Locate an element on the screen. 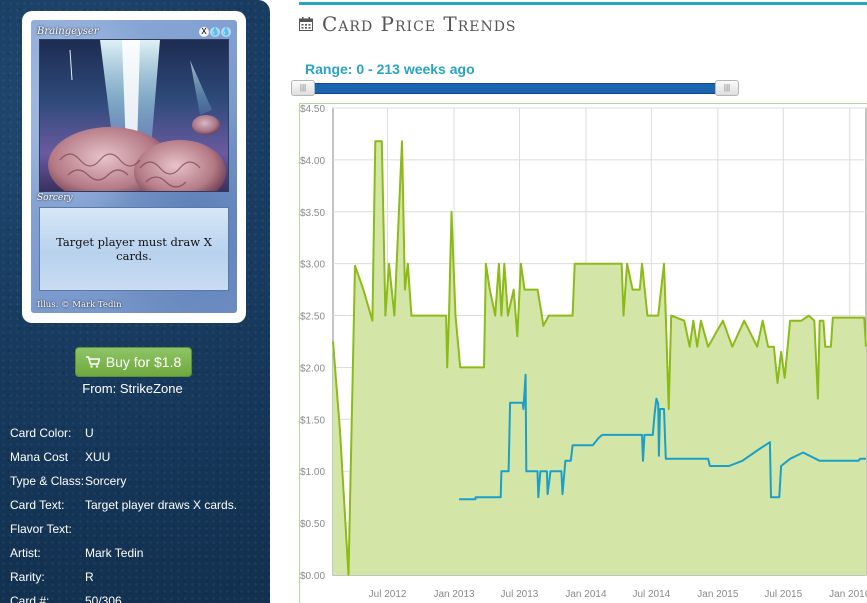 Image resolution: width=867 pixels, height=603 pixels. detail-value: 50/306 is located at coordinates (103, 598).